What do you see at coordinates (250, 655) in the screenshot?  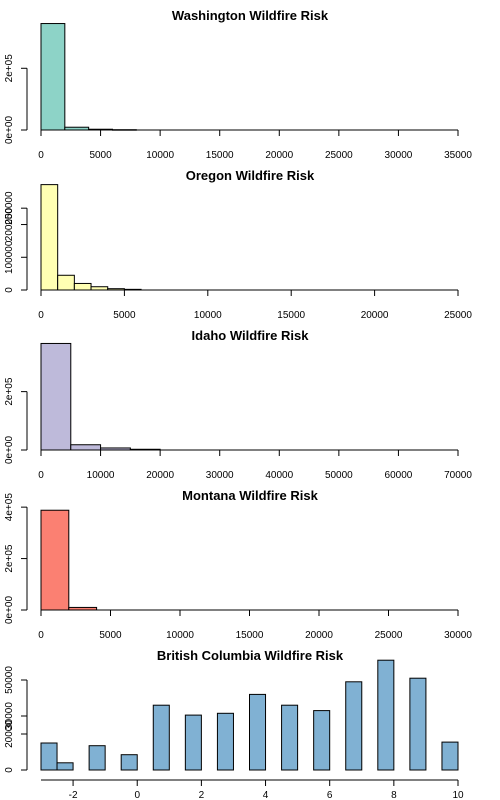 I see `panel-title: British Columbia Wildfire Risk` at bounding box center [250, 655].